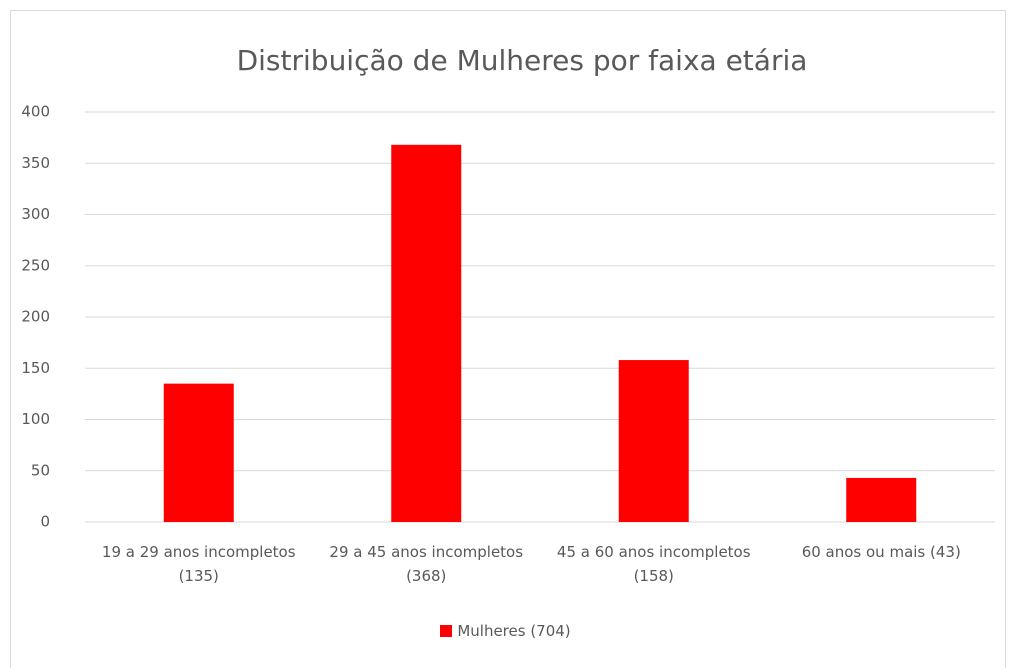 Image resolution: width=1011 pixels, height=668 pixels. What do you see at coordinates (35, 419) in the screenshot?
I see `y-tick-label: 100` at bounding box center [35, 419].